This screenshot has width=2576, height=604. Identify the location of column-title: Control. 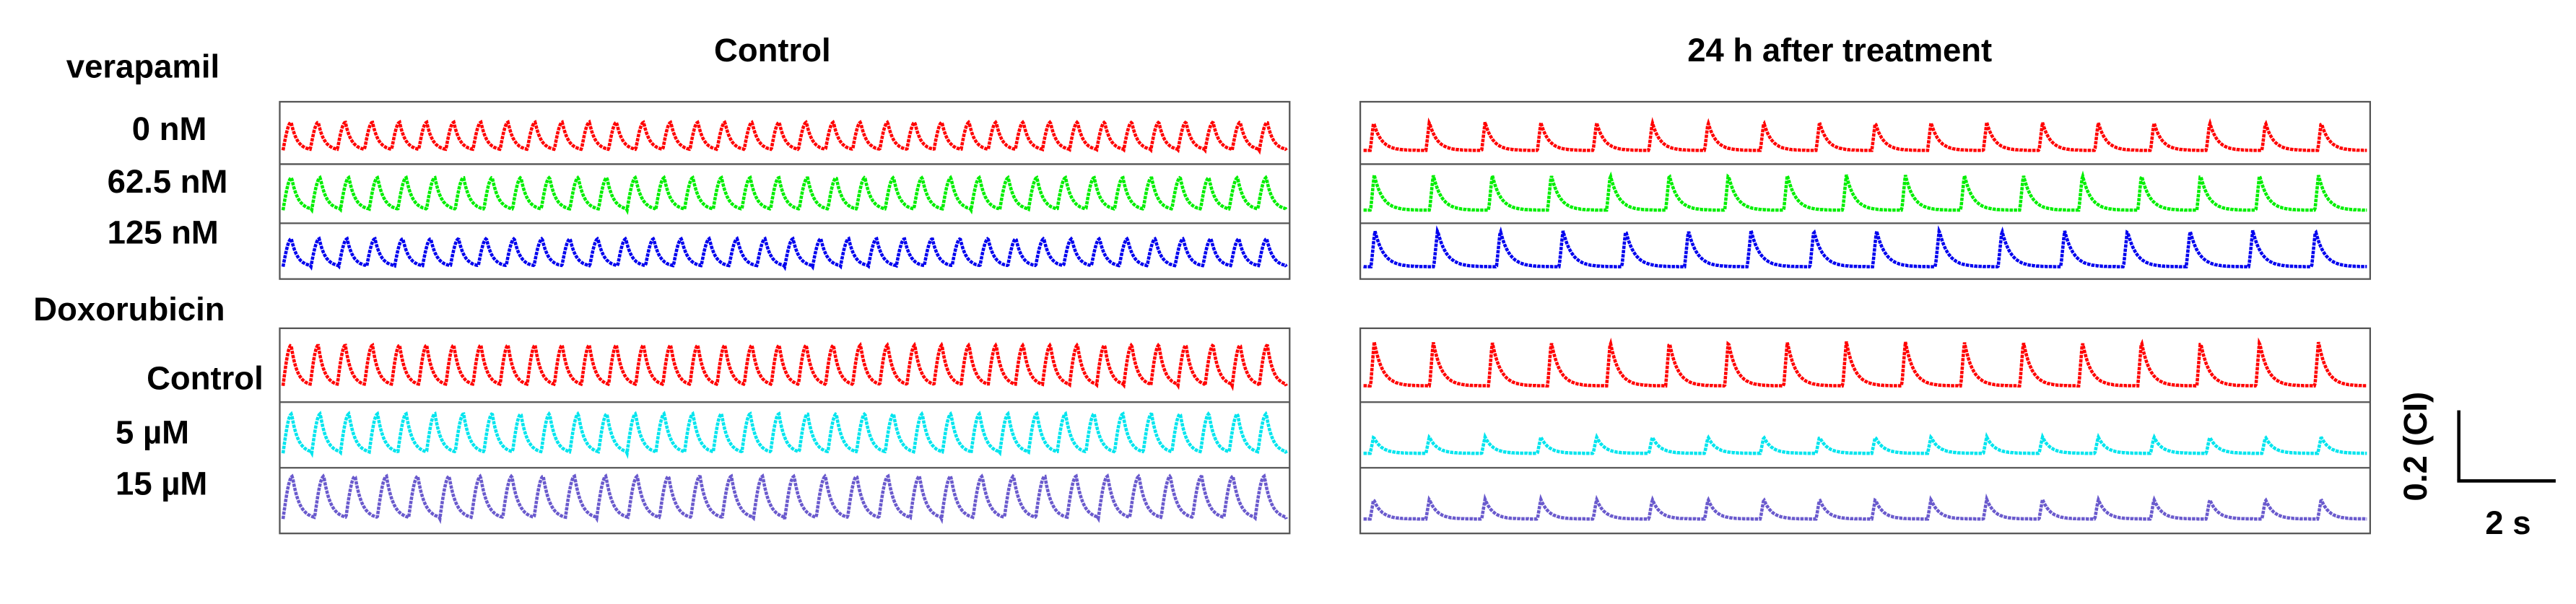
(772, 50).